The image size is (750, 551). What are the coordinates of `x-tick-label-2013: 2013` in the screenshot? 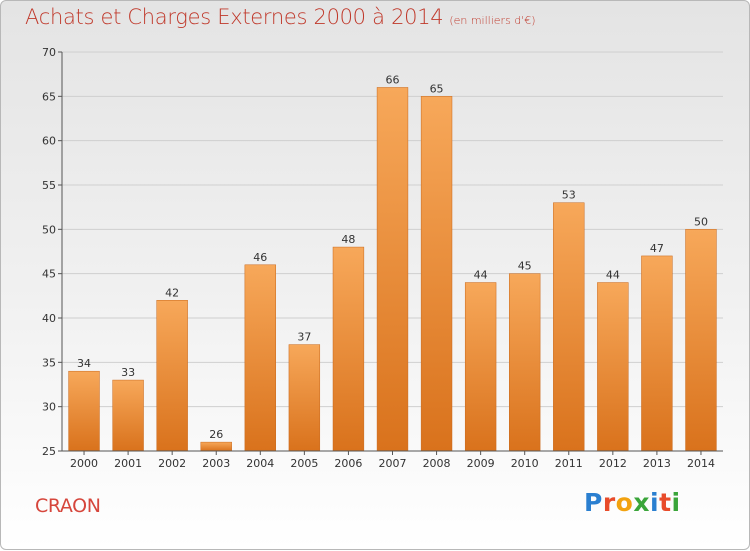 It's located at (657, 463).